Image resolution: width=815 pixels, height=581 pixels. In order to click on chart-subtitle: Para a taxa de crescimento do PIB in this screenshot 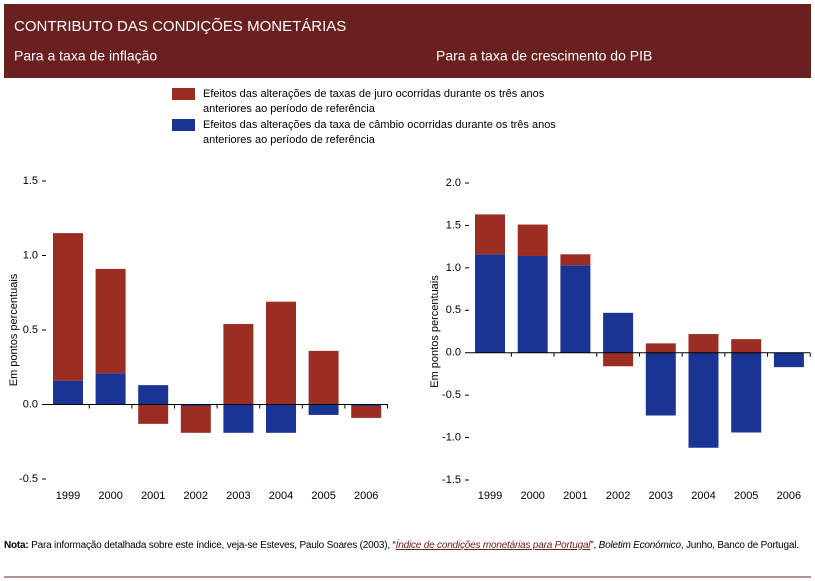, I will do `click(544, 56)`.